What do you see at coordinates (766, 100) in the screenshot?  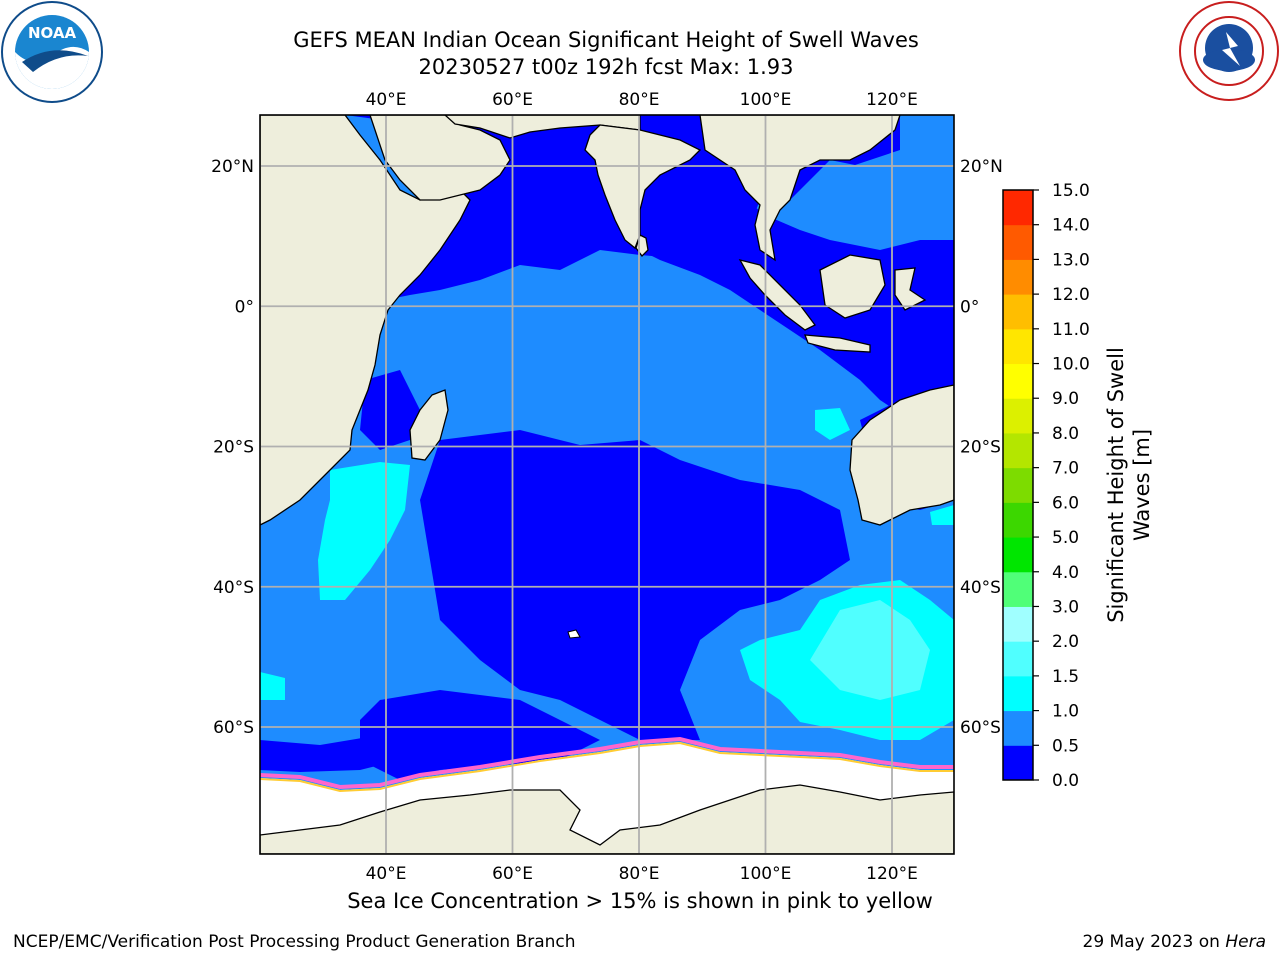 I see `lon-label-top: 100°E` at bounding box center [766, 100].